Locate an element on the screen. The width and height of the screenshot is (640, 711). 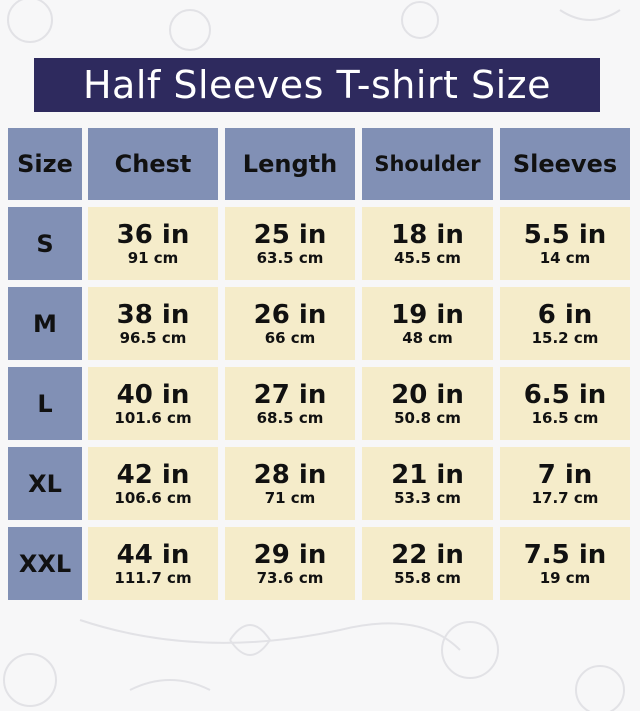
inches-value: 44 in is located at coordinates (153, 554).